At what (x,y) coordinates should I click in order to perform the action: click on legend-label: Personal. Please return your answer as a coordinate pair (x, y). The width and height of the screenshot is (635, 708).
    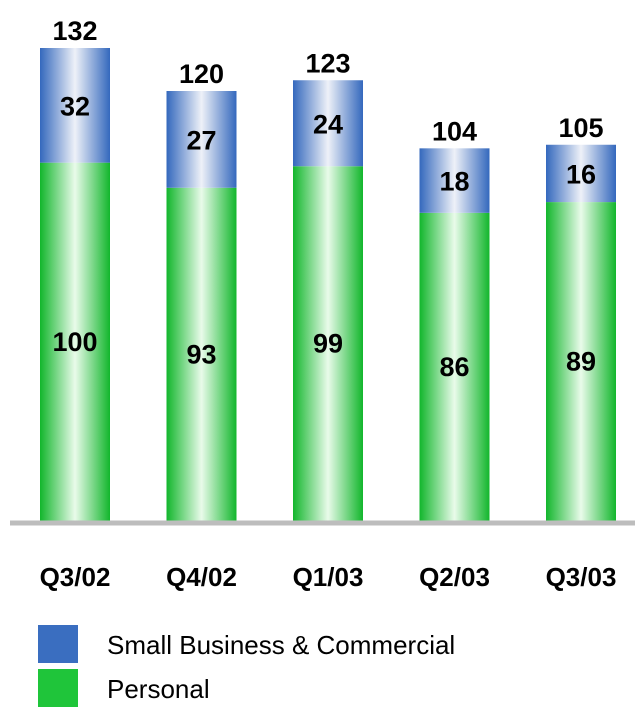
    Looking at the image, I should click on (158, 689).